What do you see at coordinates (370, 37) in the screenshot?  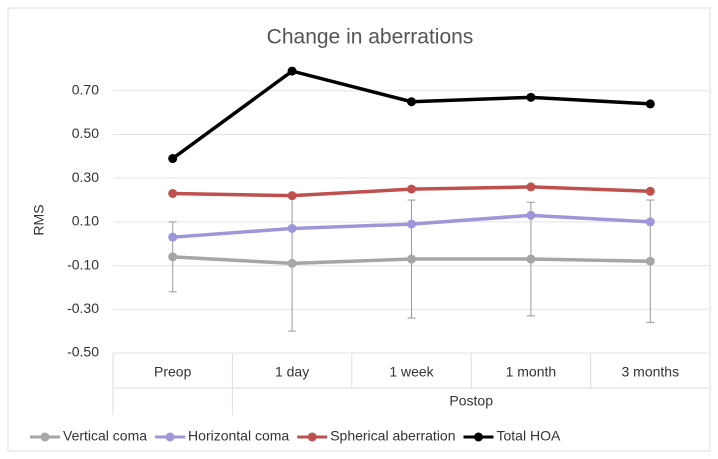 I see `chart-title: Change in aberrations` at bounding box center [370, 37].